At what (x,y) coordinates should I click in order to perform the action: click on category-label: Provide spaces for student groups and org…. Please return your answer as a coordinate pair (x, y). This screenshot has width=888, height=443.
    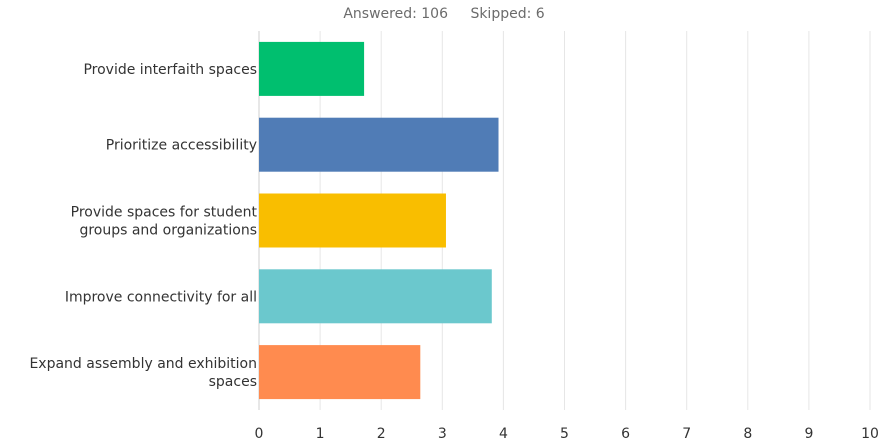
    Looking at the image, I should click on (164, 222).